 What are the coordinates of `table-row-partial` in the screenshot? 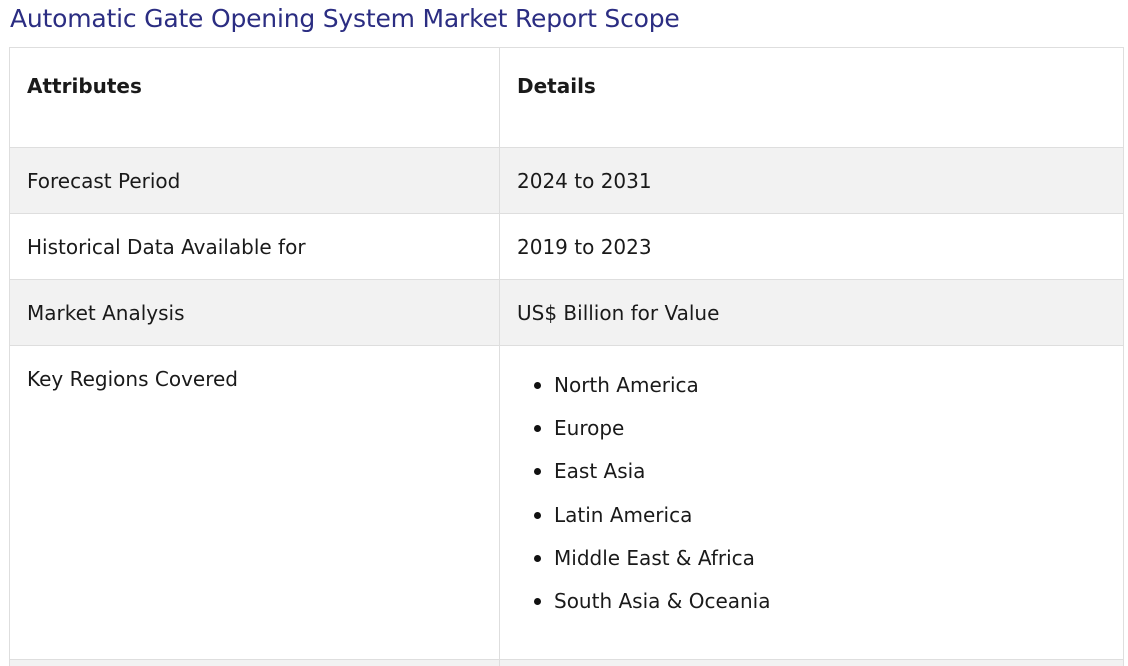 It's located at (566, 662).